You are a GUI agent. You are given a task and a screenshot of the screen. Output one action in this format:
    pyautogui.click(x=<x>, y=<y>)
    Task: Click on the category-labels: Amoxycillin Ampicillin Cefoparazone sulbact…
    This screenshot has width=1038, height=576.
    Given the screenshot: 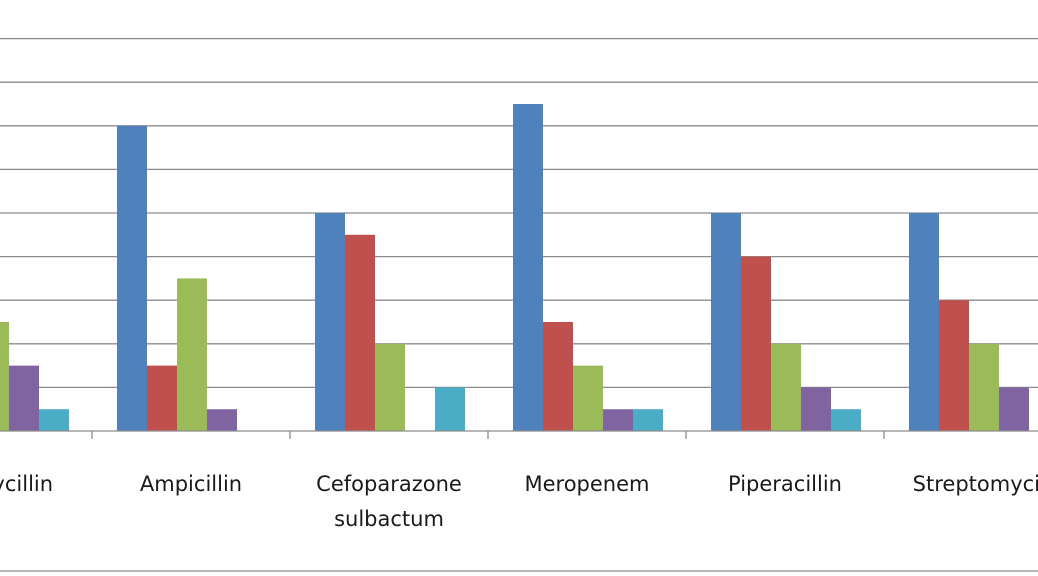 What is the action you would take?
    pyautogui.click(x=519, y=501)
    